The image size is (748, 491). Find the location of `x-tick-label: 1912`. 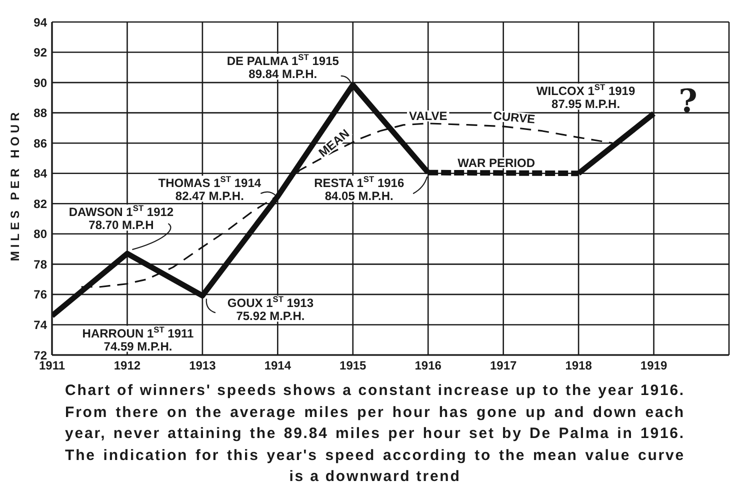

x-tick-label: 1912 is located at coordinates (127, 365).